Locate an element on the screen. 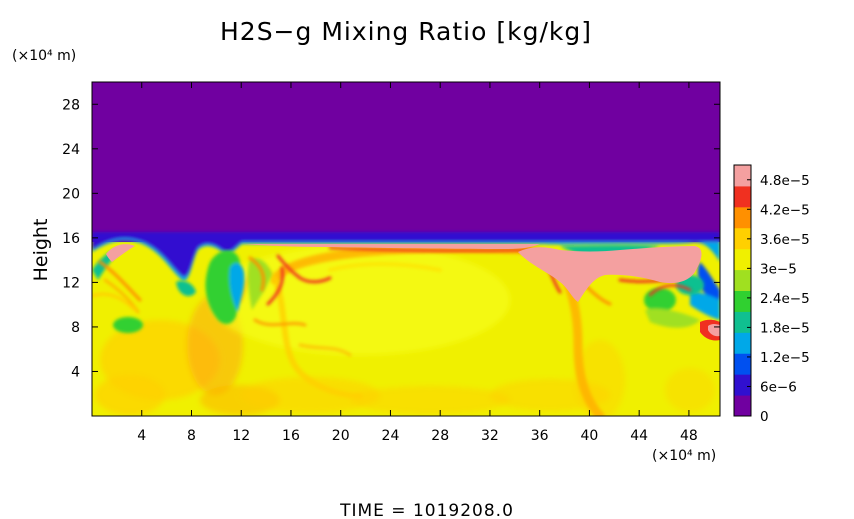  x-tick-label: 20 is located at coordinates (341, 436).